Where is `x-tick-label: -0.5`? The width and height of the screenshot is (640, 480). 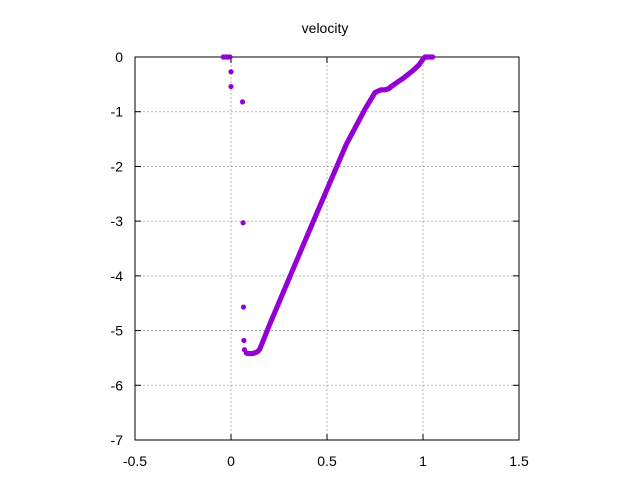
x-tick-label: -0.5 is located at coordinates (135, 461).